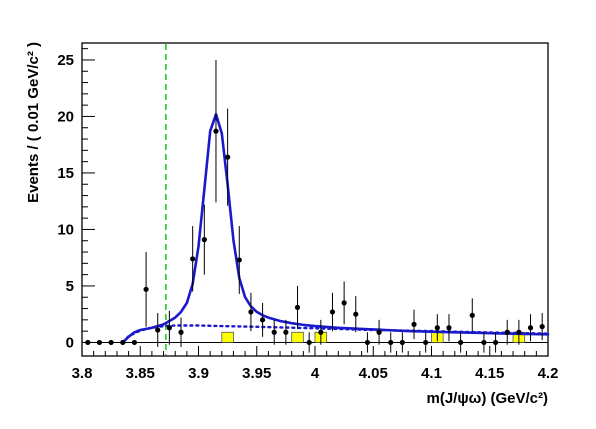 The width and height of the screenshot is (596, 429). I want to click on y-axis-title: Events / ( 0.01 GeV/c² ), so click(33, 122).